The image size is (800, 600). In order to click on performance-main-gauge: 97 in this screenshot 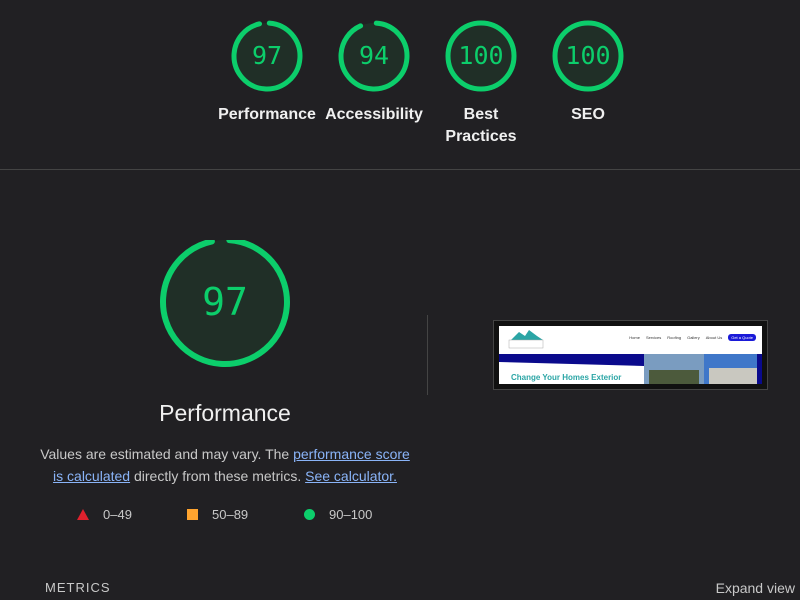, I will do `click(225, 310)`.